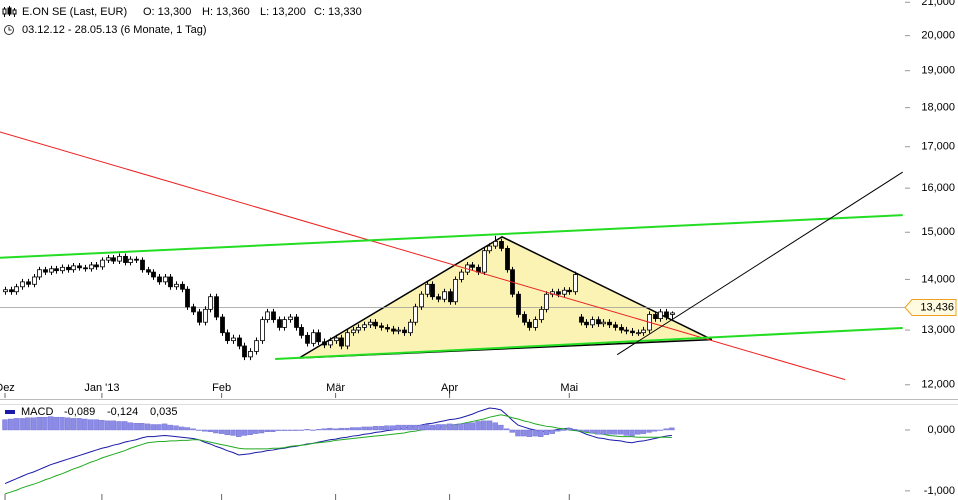 This screenshot has height=500, width=958. Describe the element at coordinates (10, 412) in the screenshot. I see `macd-legend-swatch` at that location.